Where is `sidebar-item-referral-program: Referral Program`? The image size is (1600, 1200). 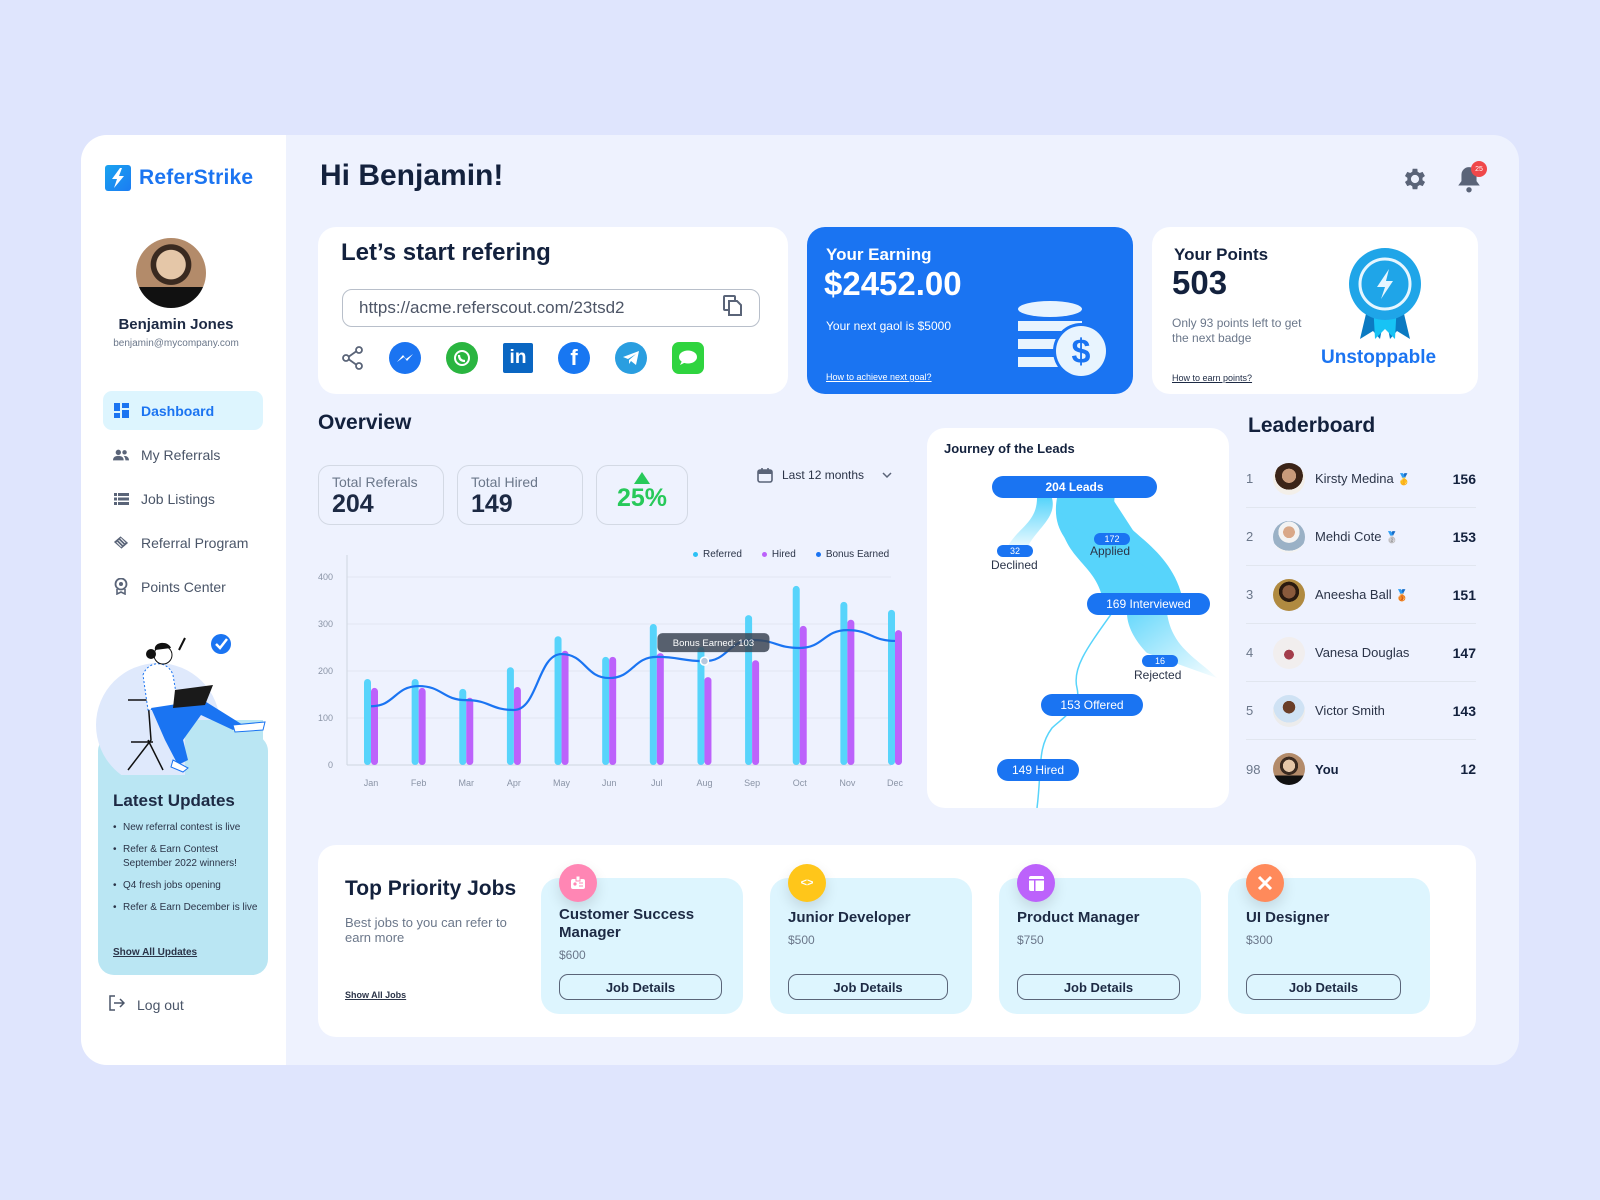 sidebar-item-referral-program: Referral Program is located at coordinates (183, 542).